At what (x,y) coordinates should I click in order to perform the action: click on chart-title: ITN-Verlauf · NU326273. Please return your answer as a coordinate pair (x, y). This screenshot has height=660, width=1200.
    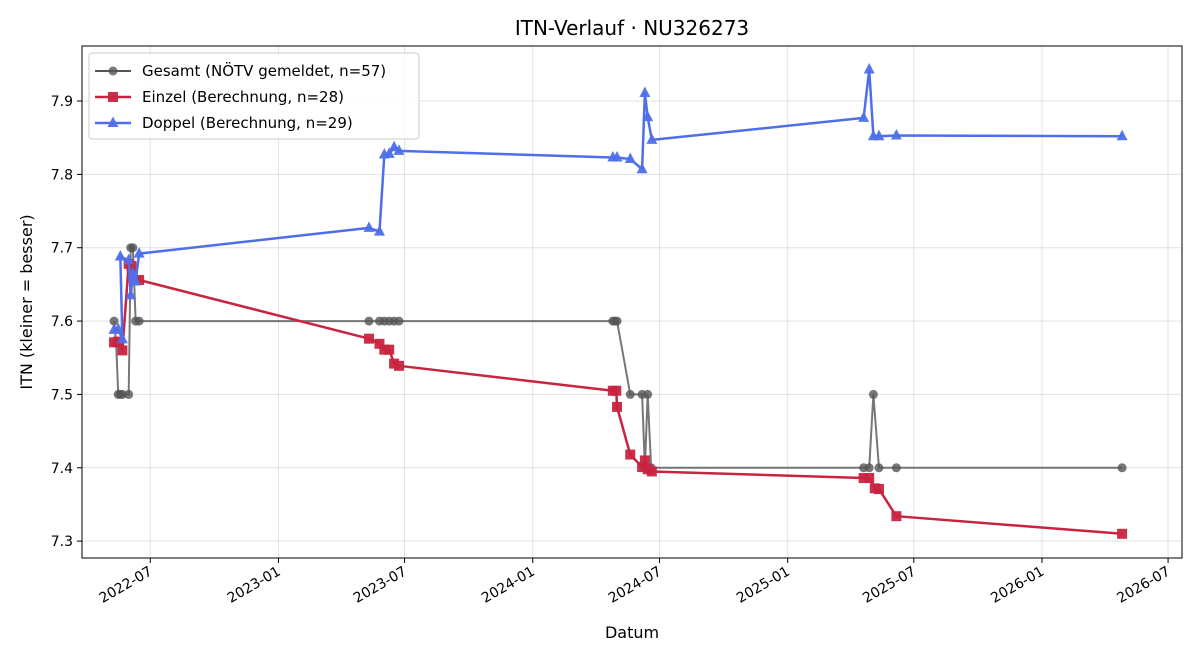
    Looking at the image, I should click on (632, 28).